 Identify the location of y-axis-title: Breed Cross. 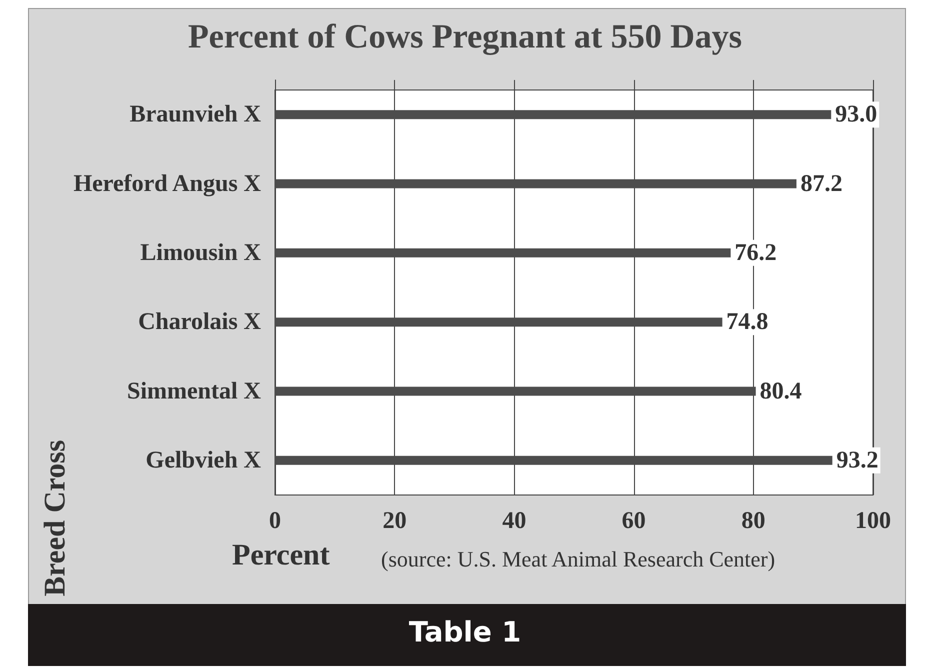
(55, 518).